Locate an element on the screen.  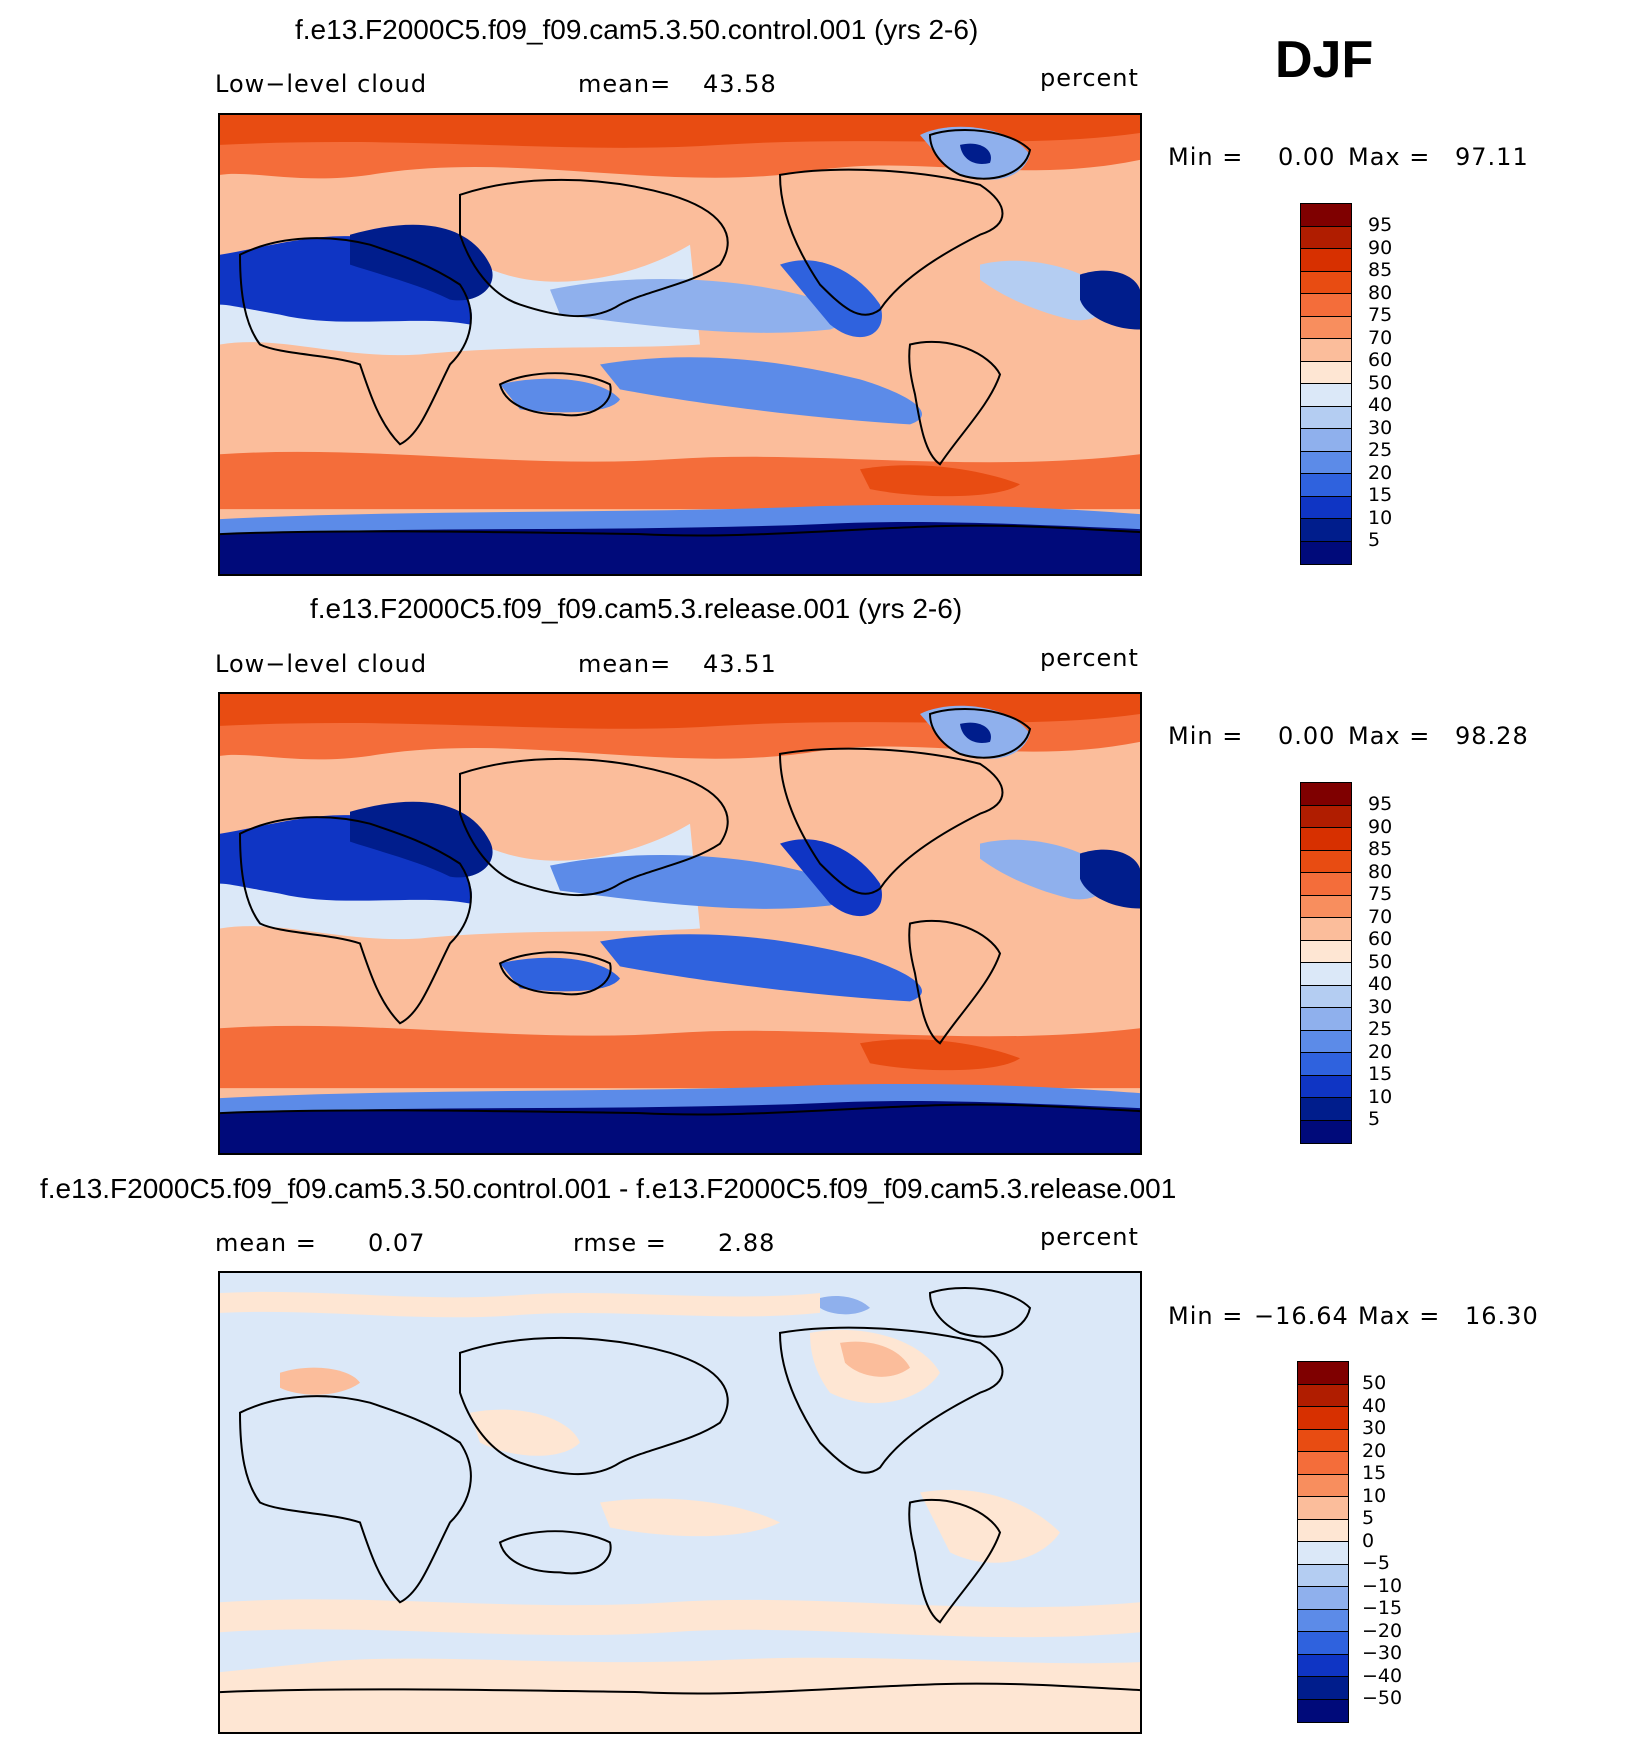
p3-patch-asia is located at coordinates (525, 1432).